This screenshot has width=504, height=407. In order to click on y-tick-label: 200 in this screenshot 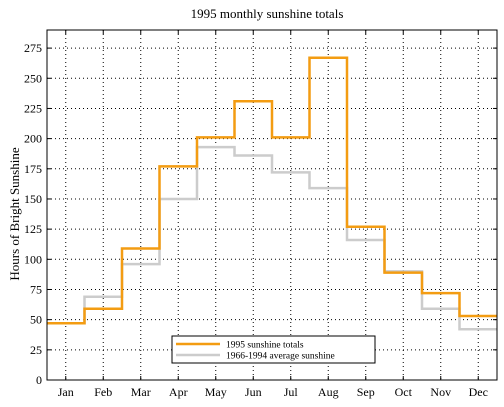, I will do `click(33, 139)`.